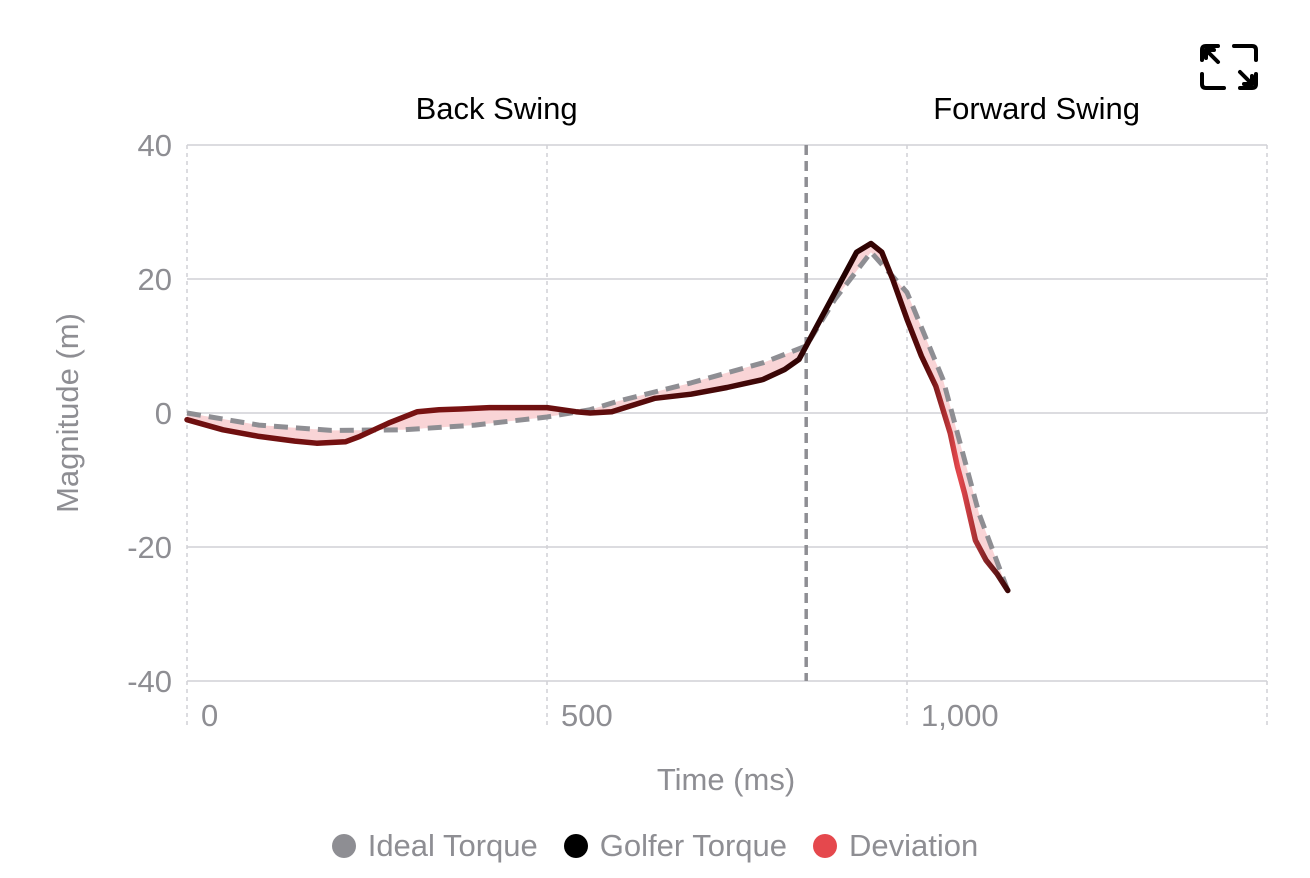 The image size is (1310, 878). I want to click on phase-label: Forward Swing, so click(1036, 108).